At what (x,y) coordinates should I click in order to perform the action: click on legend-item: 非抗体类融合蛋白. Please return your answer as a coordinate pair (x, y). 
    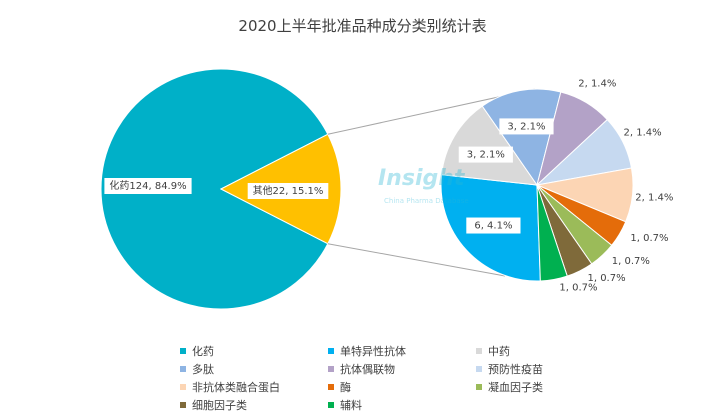
    Looking at the image, I should click on (254, 387).